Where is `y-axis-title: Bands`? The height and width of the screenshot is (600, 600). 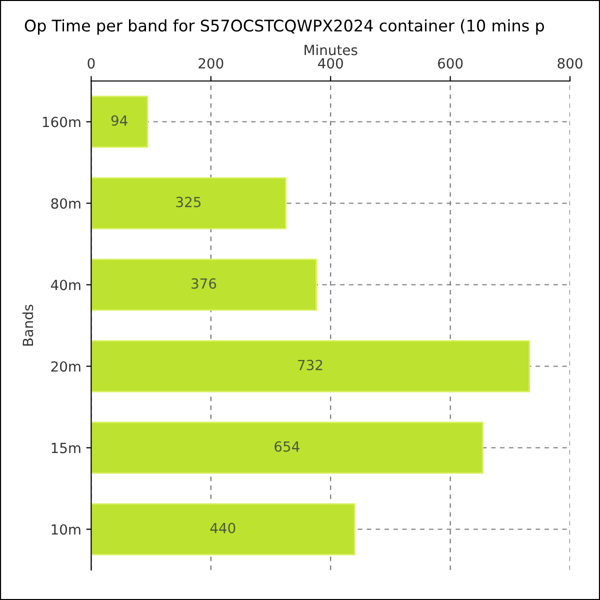
y-axis-title: Bands is located at coordinates (28, 325).